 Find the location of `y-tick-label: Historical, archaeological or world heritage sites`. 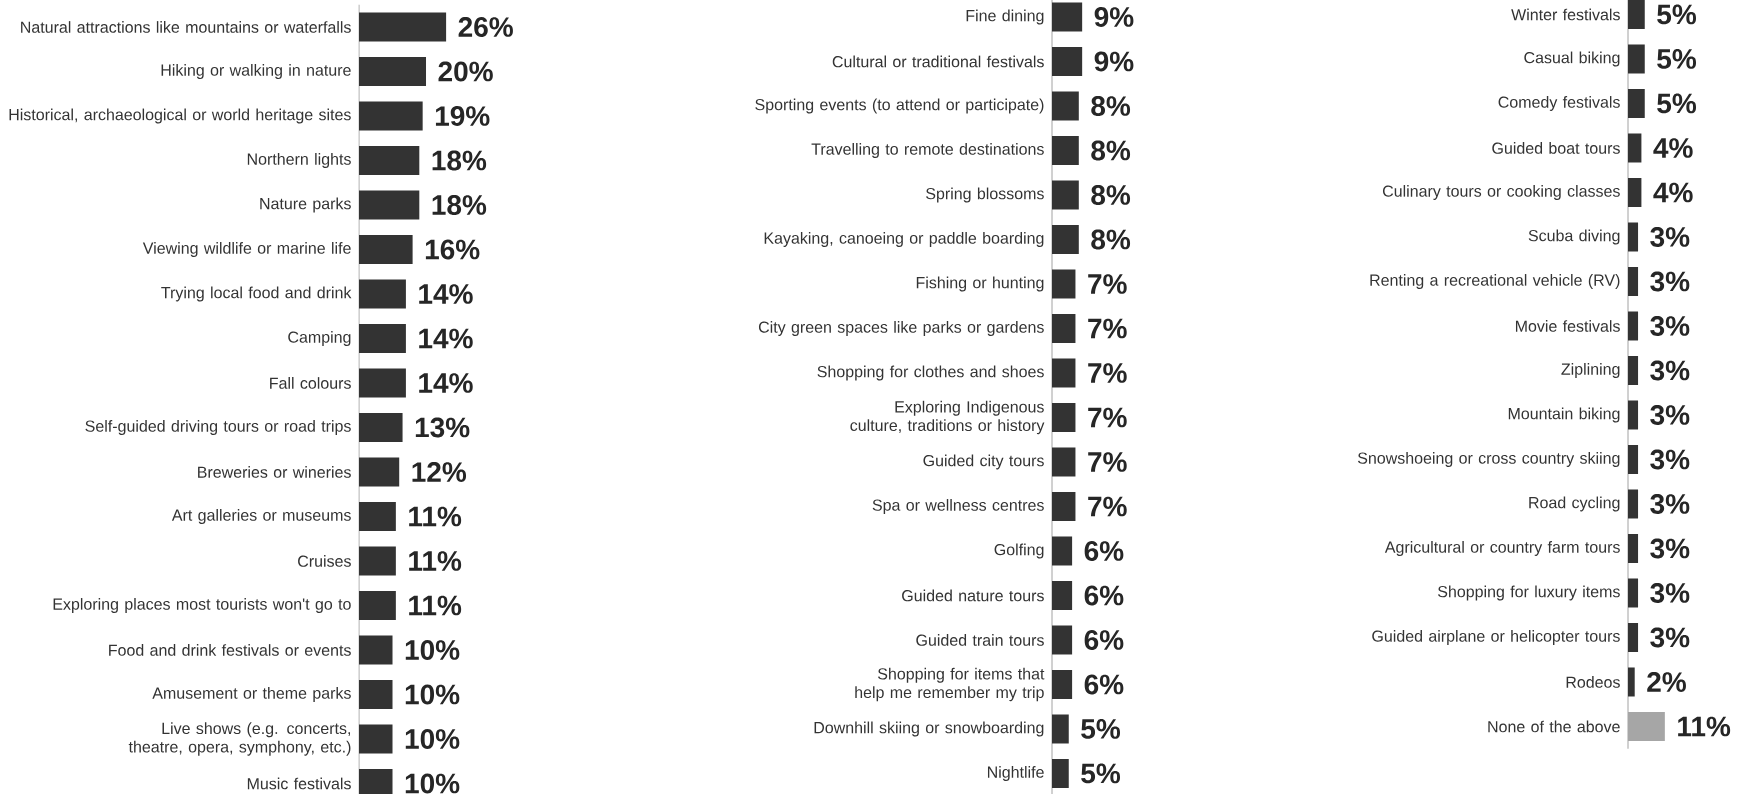

y-tick-label: Historical, archaeological or world heritage sites is located at coordinates (180, 116).